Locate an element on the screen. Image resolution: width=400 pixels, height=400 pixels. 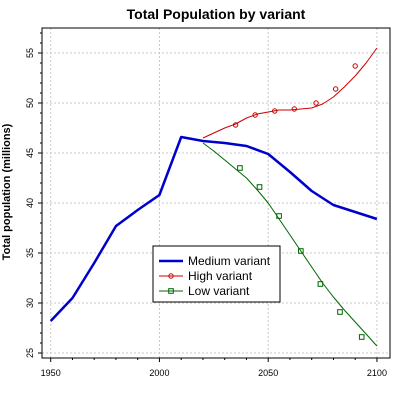
chart-title: Total Population by variant is located at coordinates (216, 14).